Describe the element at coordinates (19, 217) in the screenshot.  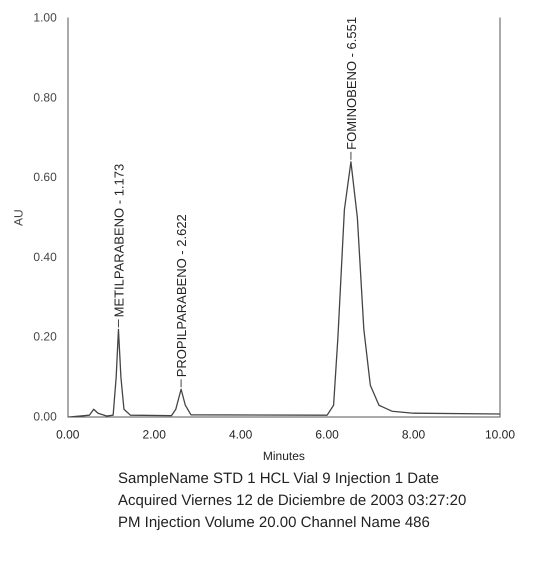
I see `y-axis-title: AU` at that location.